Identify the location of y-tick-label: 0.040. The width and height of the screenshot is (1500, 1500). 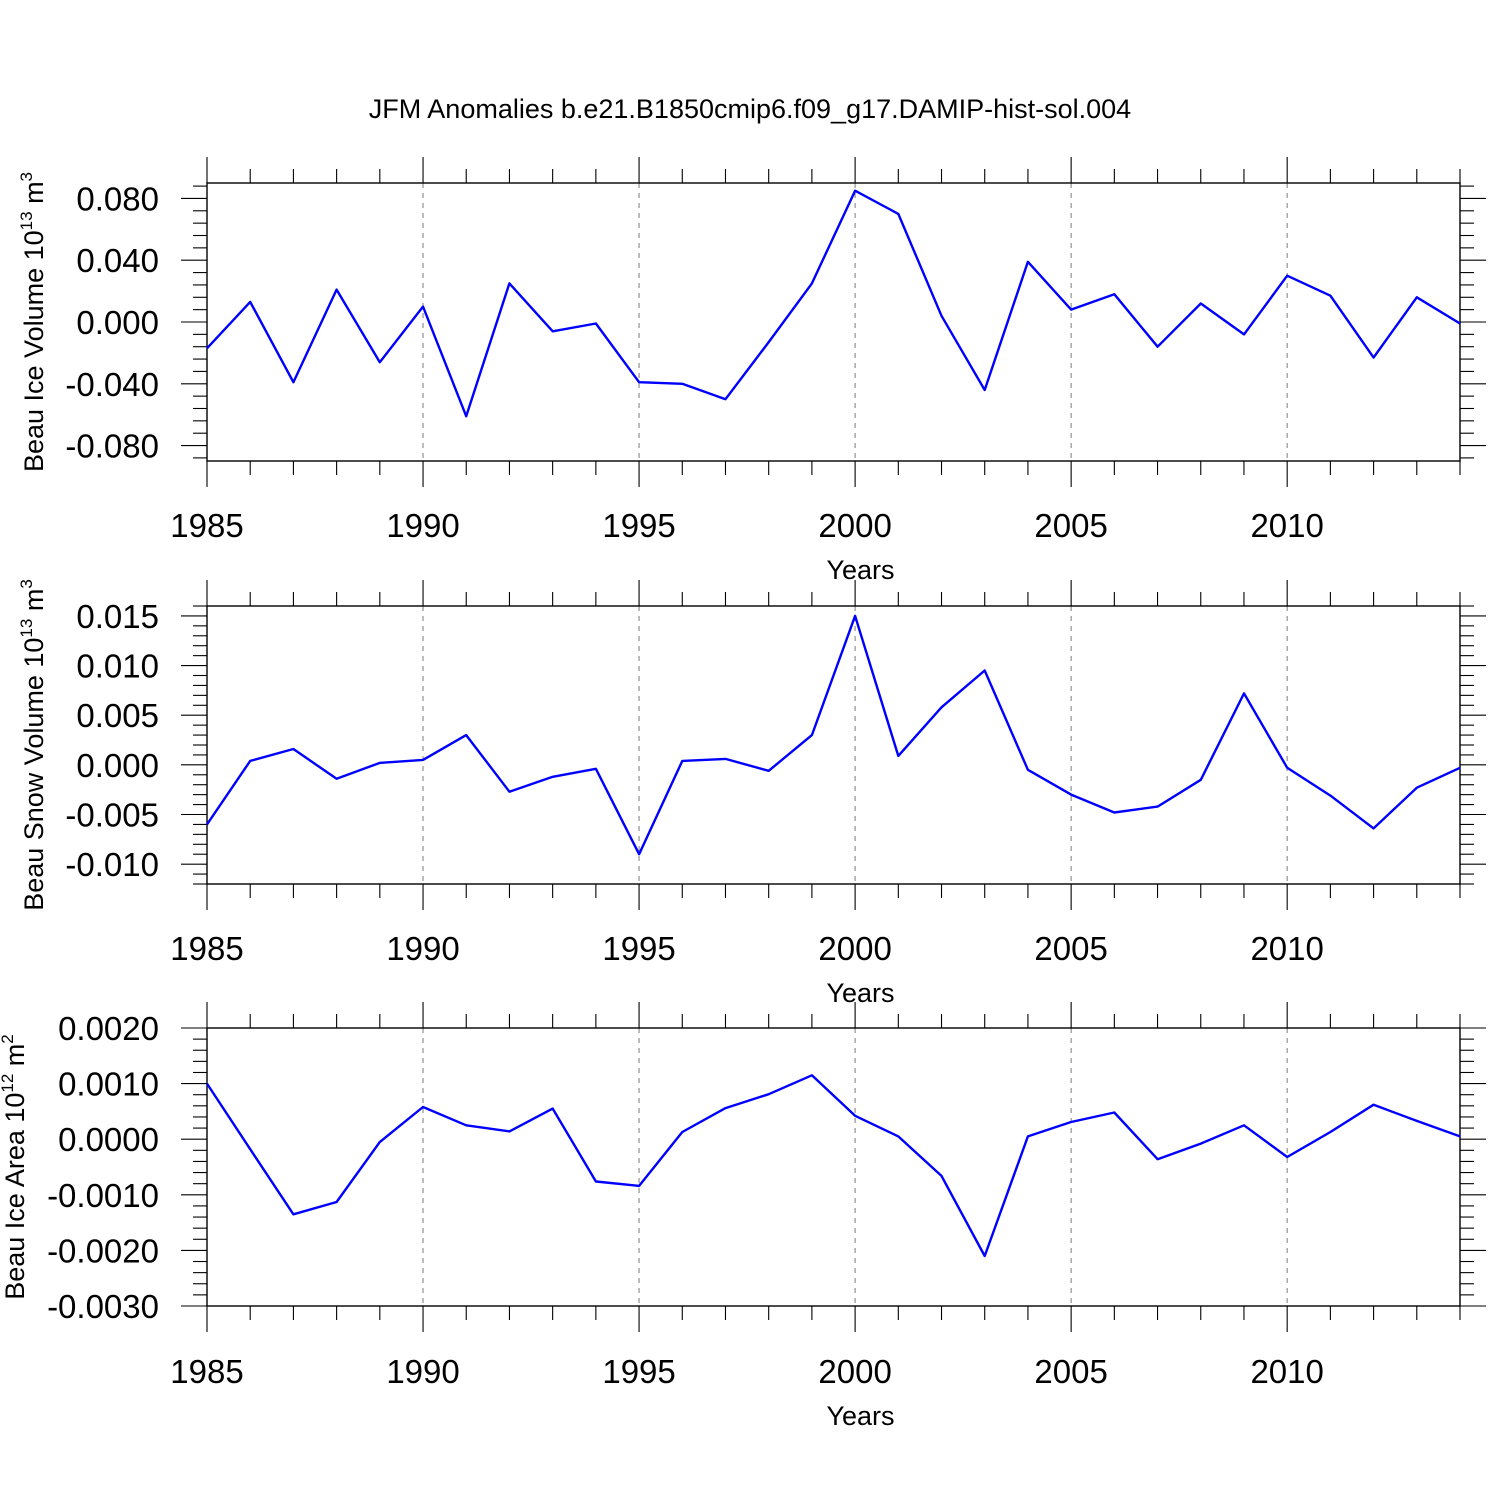
(117, 260).